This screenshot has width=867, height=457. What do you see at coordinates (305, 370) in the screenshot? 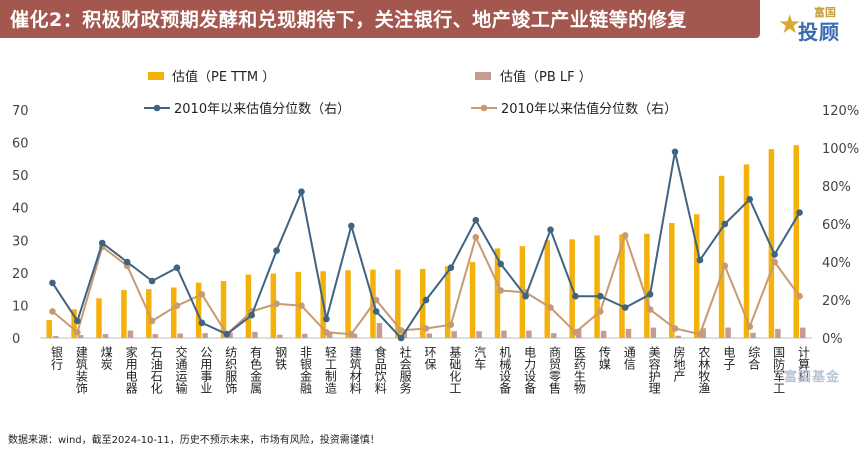
I see `x-category-label: 非银金融` at bounding box center [305, 370].